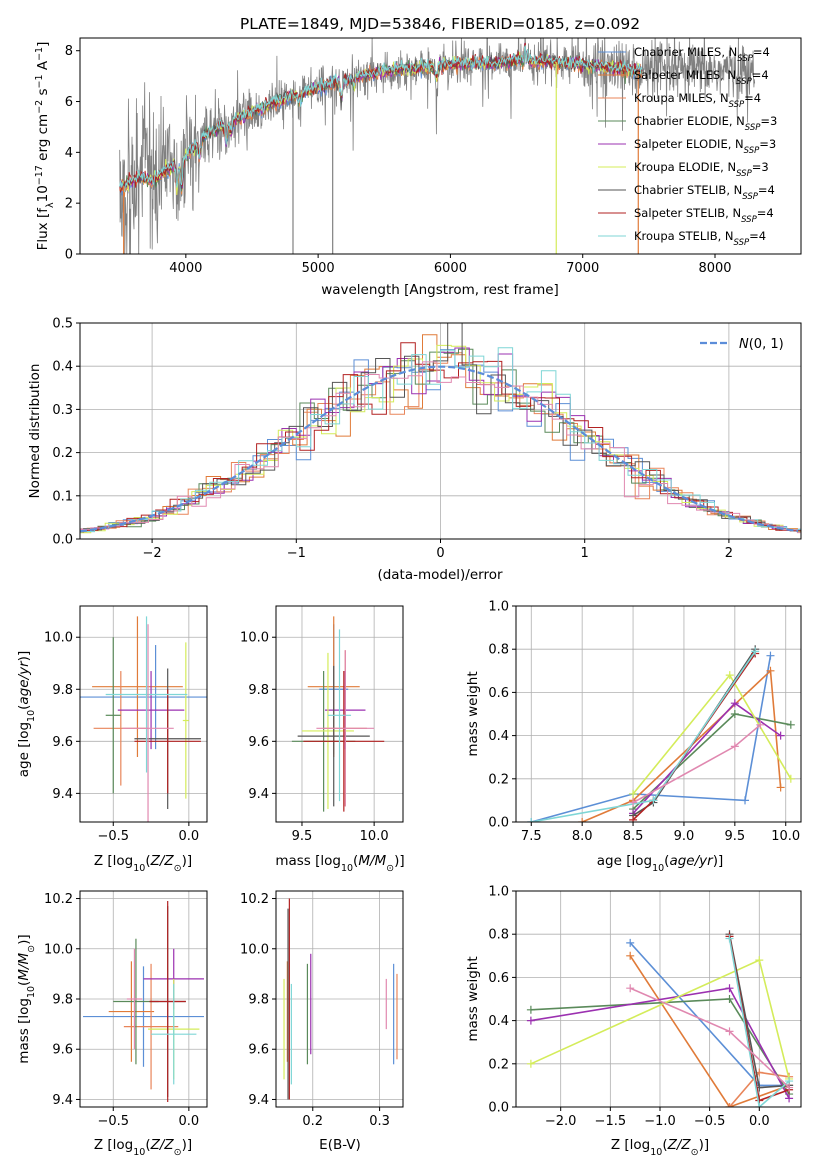 This screenshot has width=819, height=1170. I want to click on age-vs-mass-xlabel: mass [log10(M/M⊙)], so click(339, 863).